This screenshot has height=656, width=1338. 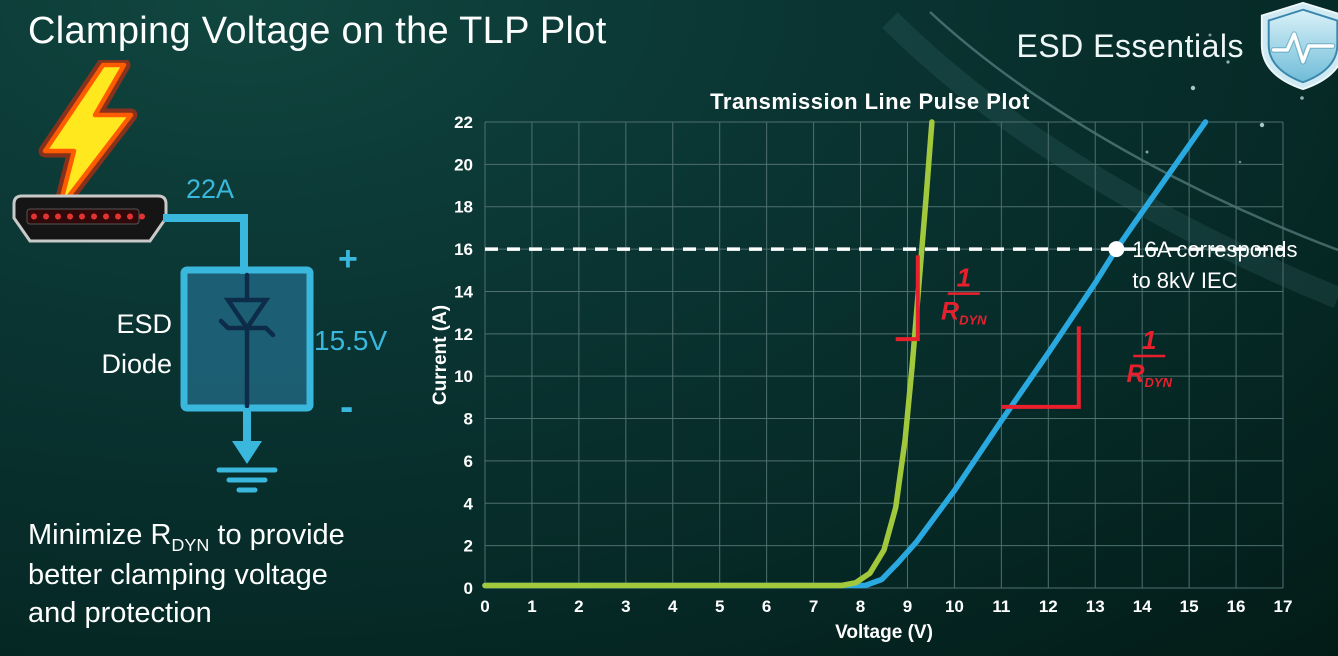 I want to click on x-tick-label: 5, so click(x=719, y=606).